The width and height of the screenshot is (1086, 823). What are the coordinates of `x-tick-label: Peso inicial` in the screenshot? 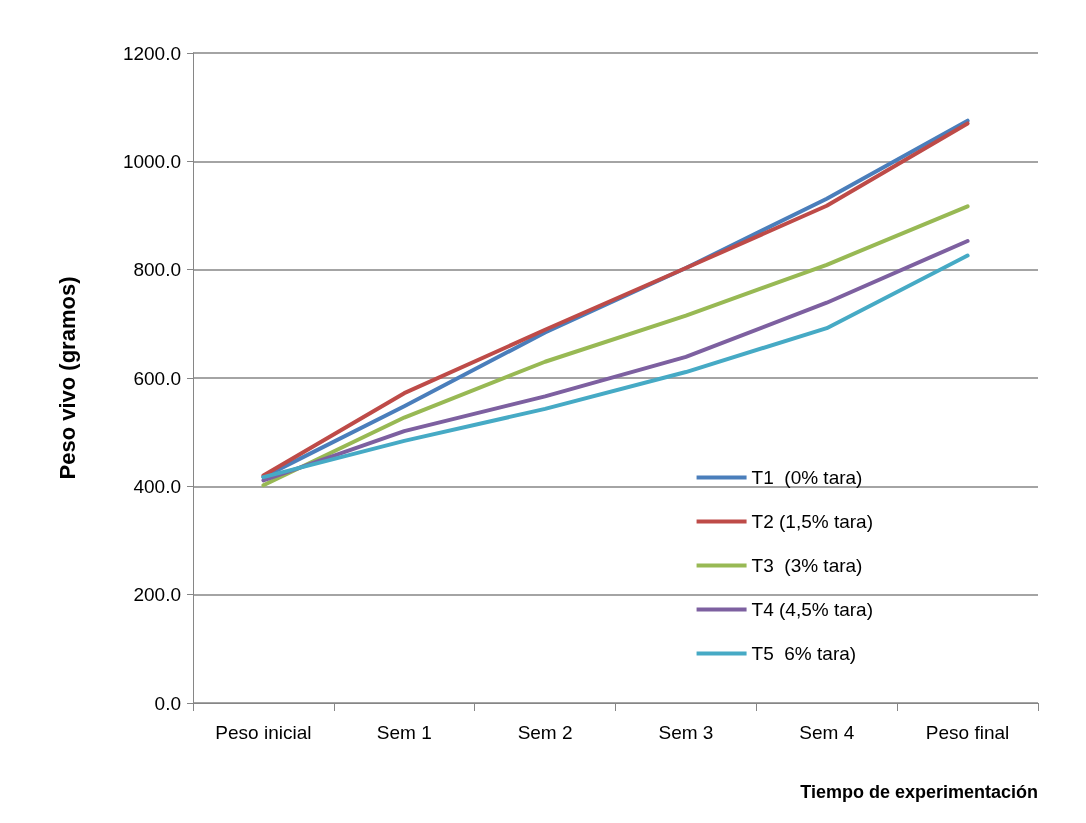 It's located at (263, 732).